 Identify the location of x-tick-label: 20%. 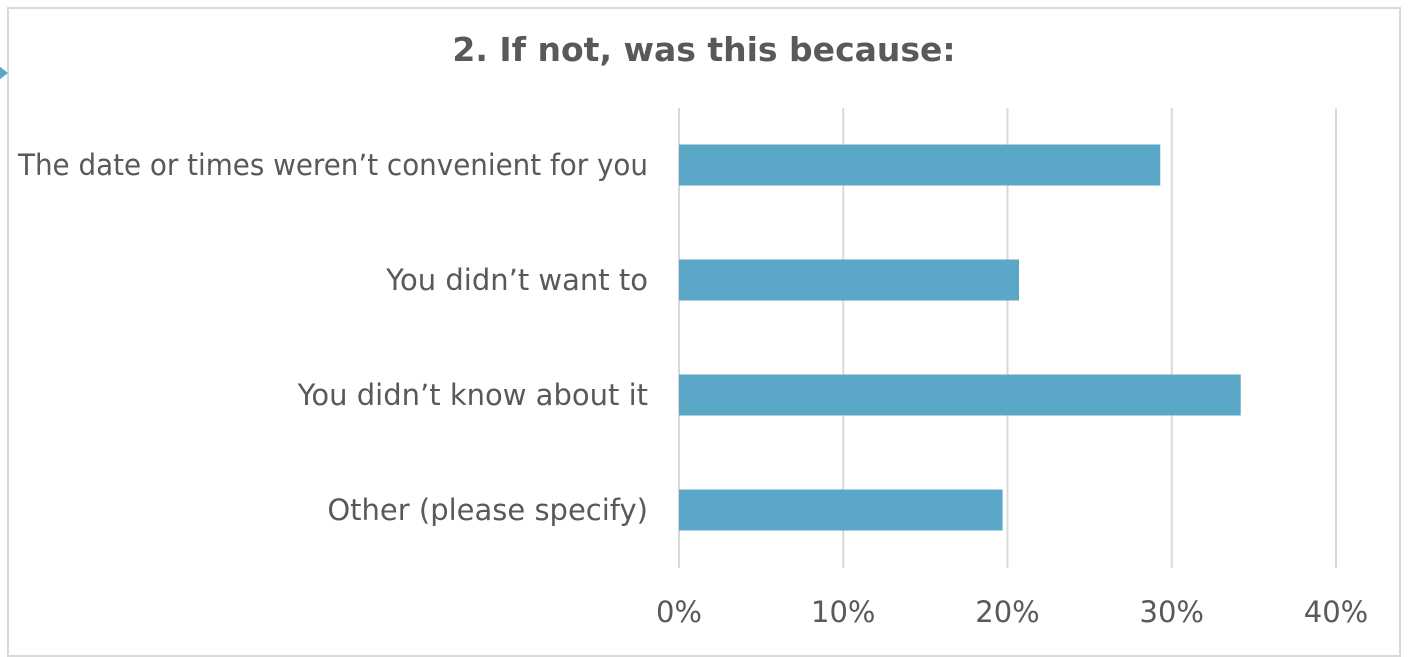
(1007, 612).